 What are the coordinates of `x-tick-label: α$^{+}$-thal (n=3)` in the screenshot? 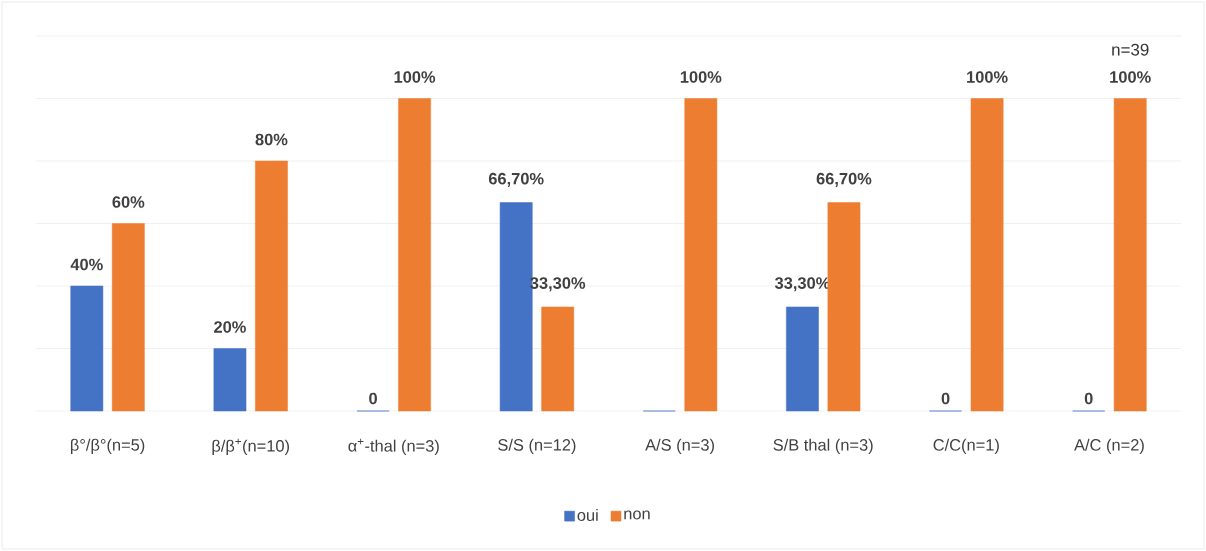 It's located at (393, 446).